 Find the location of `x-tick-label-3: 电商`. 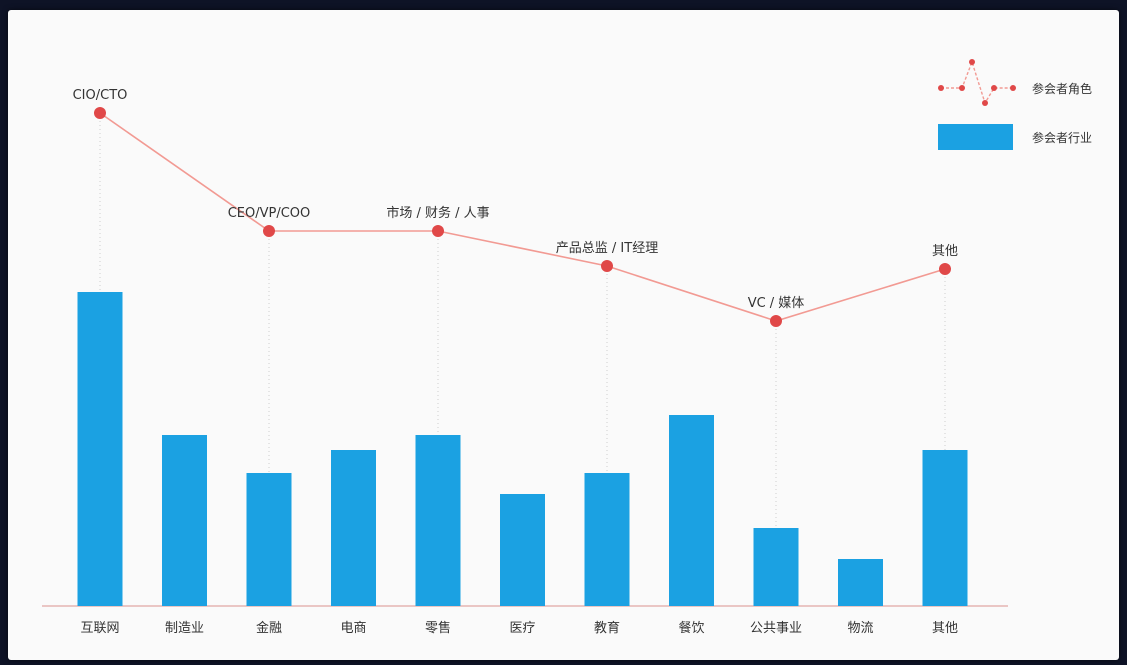

x-tick-label-3: 电商 is located at coordinates (353, 628).